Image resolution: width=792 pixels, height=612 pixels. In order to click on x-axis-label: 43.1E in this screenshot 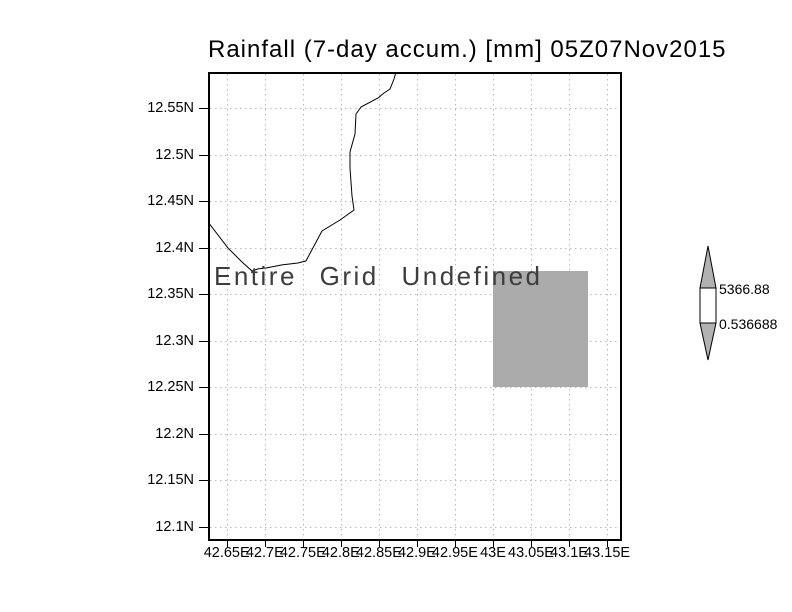, I will do `click(569, 553)`.